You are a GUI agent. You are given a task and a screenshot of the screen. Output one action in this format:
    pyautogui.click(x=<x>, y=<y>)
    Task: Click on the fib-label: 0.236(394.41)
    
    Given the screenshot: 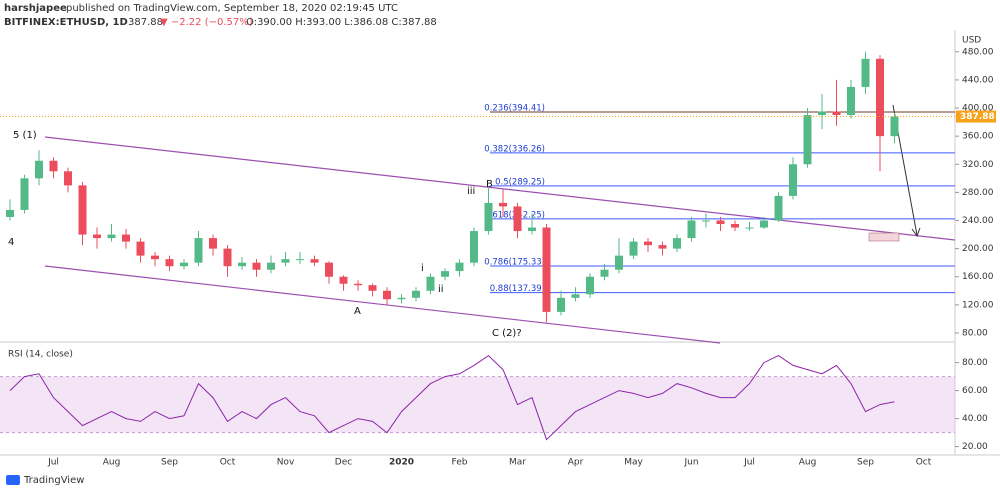 What is the action you would take?
    pyautogui.click(x=514, y=108)
    